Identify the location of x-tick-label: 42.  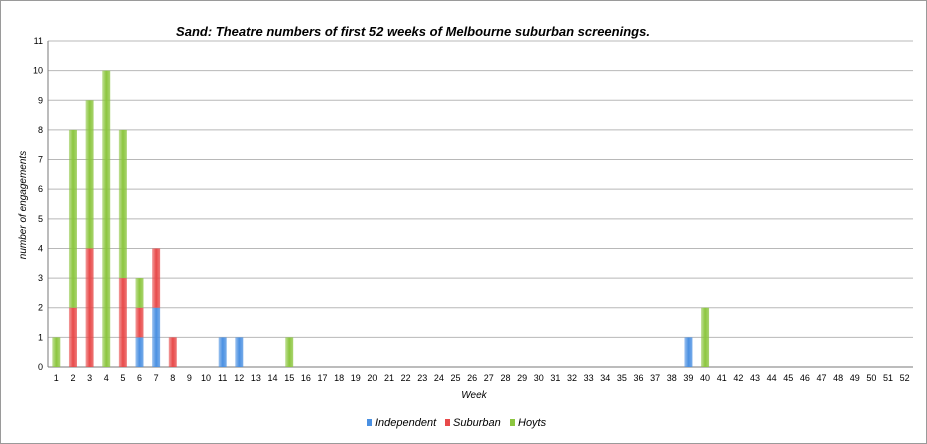
(738, 378).